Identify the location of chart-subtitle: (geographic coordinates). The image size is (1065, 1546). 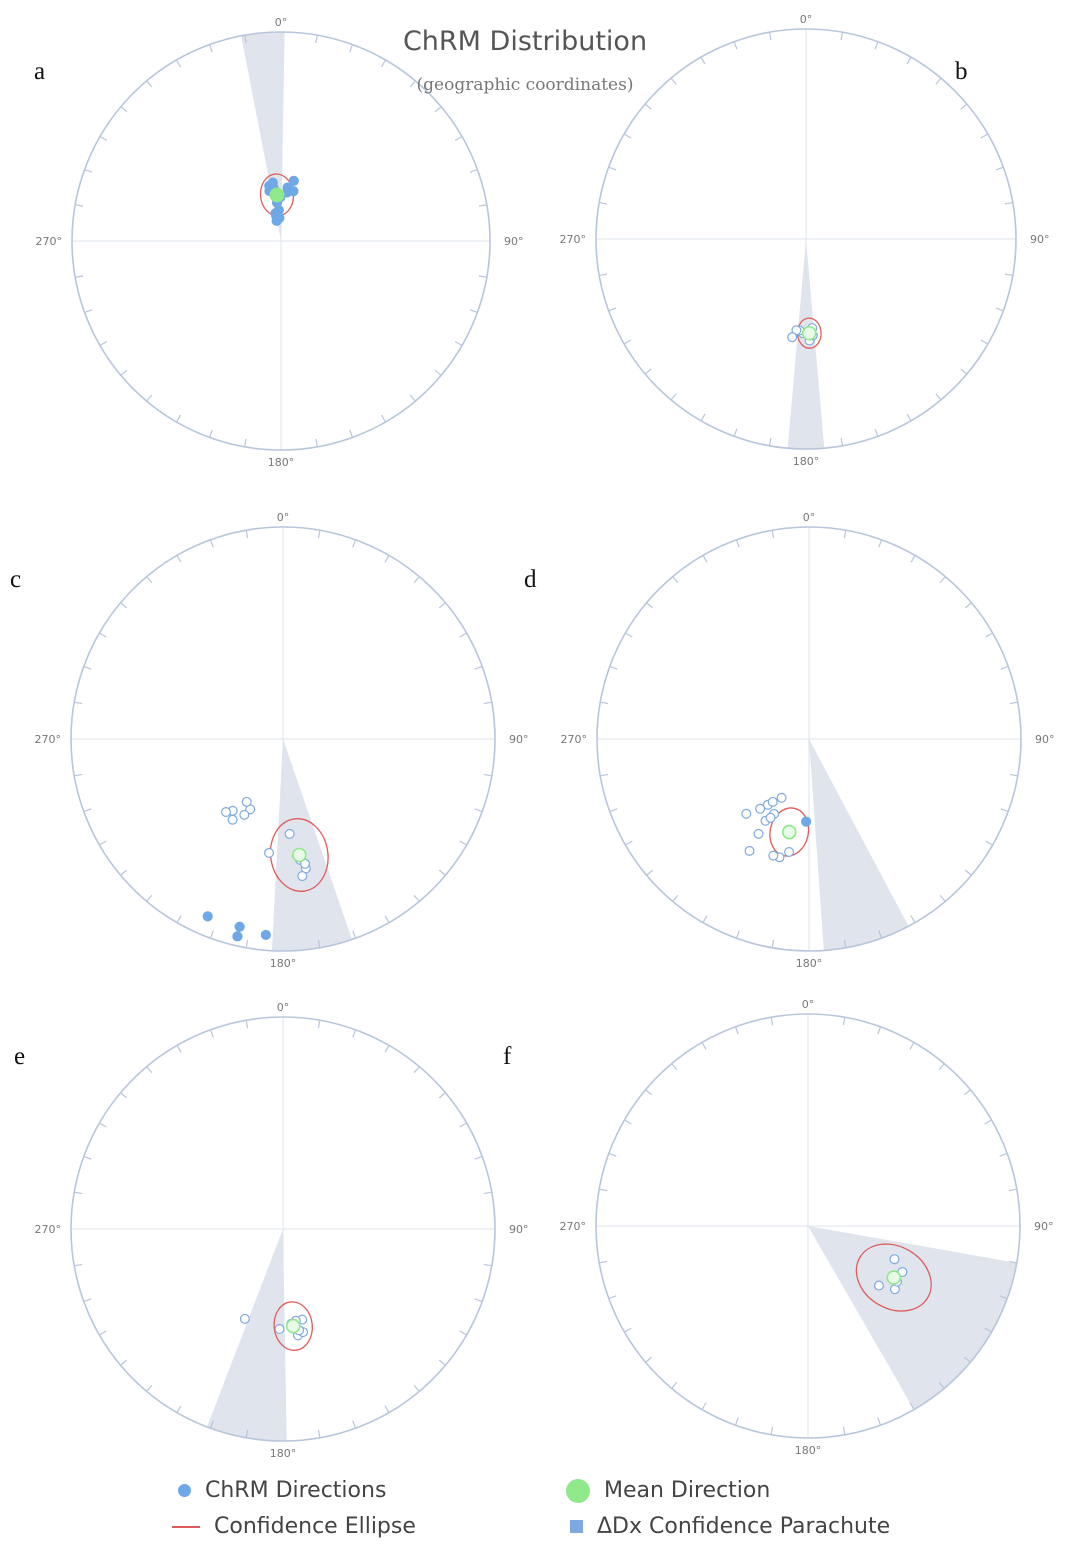
(525, 85).